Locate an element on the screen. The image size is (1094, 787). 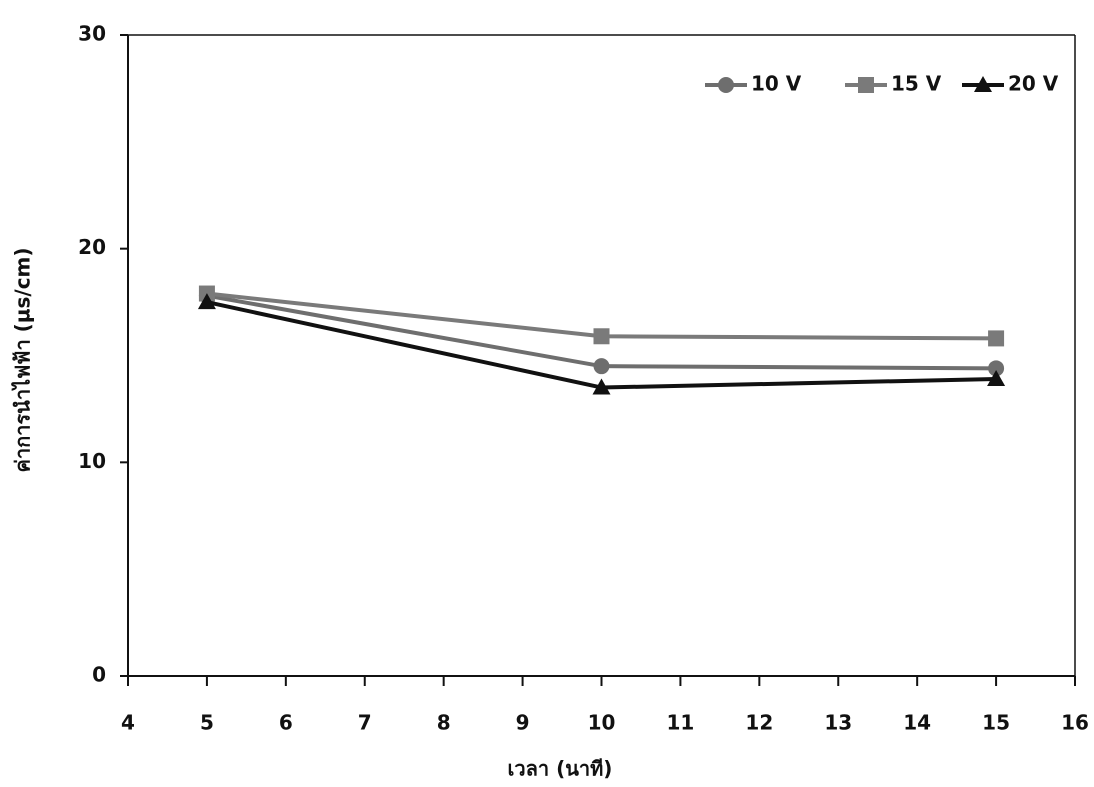
x-tick-label: 14 is located at coordinates (917, 723).